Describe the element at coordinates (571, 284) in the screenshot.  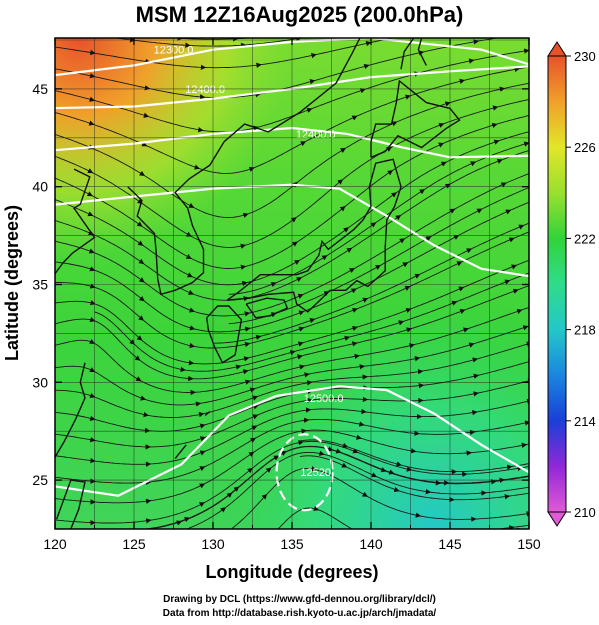
I see `colorbar: 210 214 218 222 226 230` at that location.